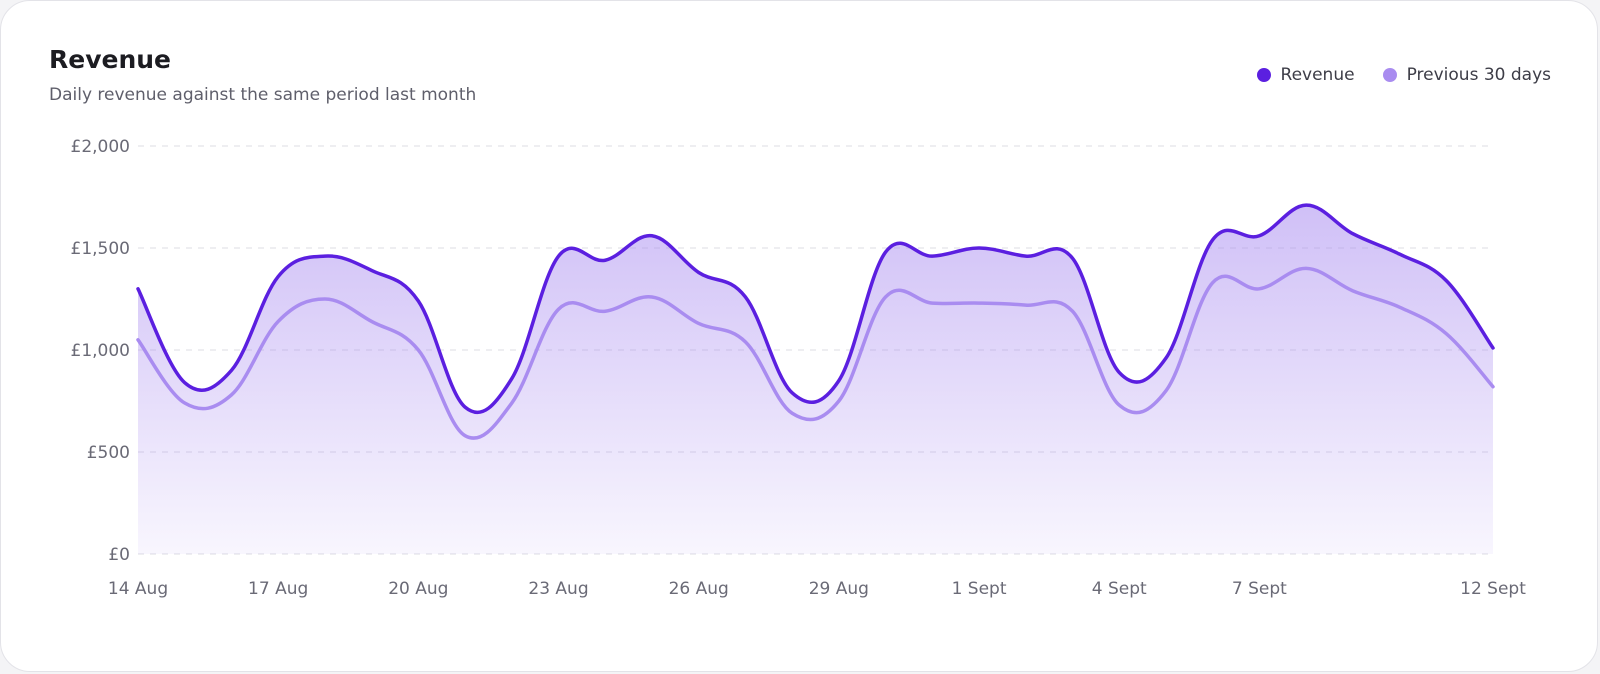 Image resolution: width=1600 pixels, height=674 pixels. What do you see at coordinates (100, 351) in the screenshot?
I see `y-tick-label: £1,000` at bounding box center [100, 351].